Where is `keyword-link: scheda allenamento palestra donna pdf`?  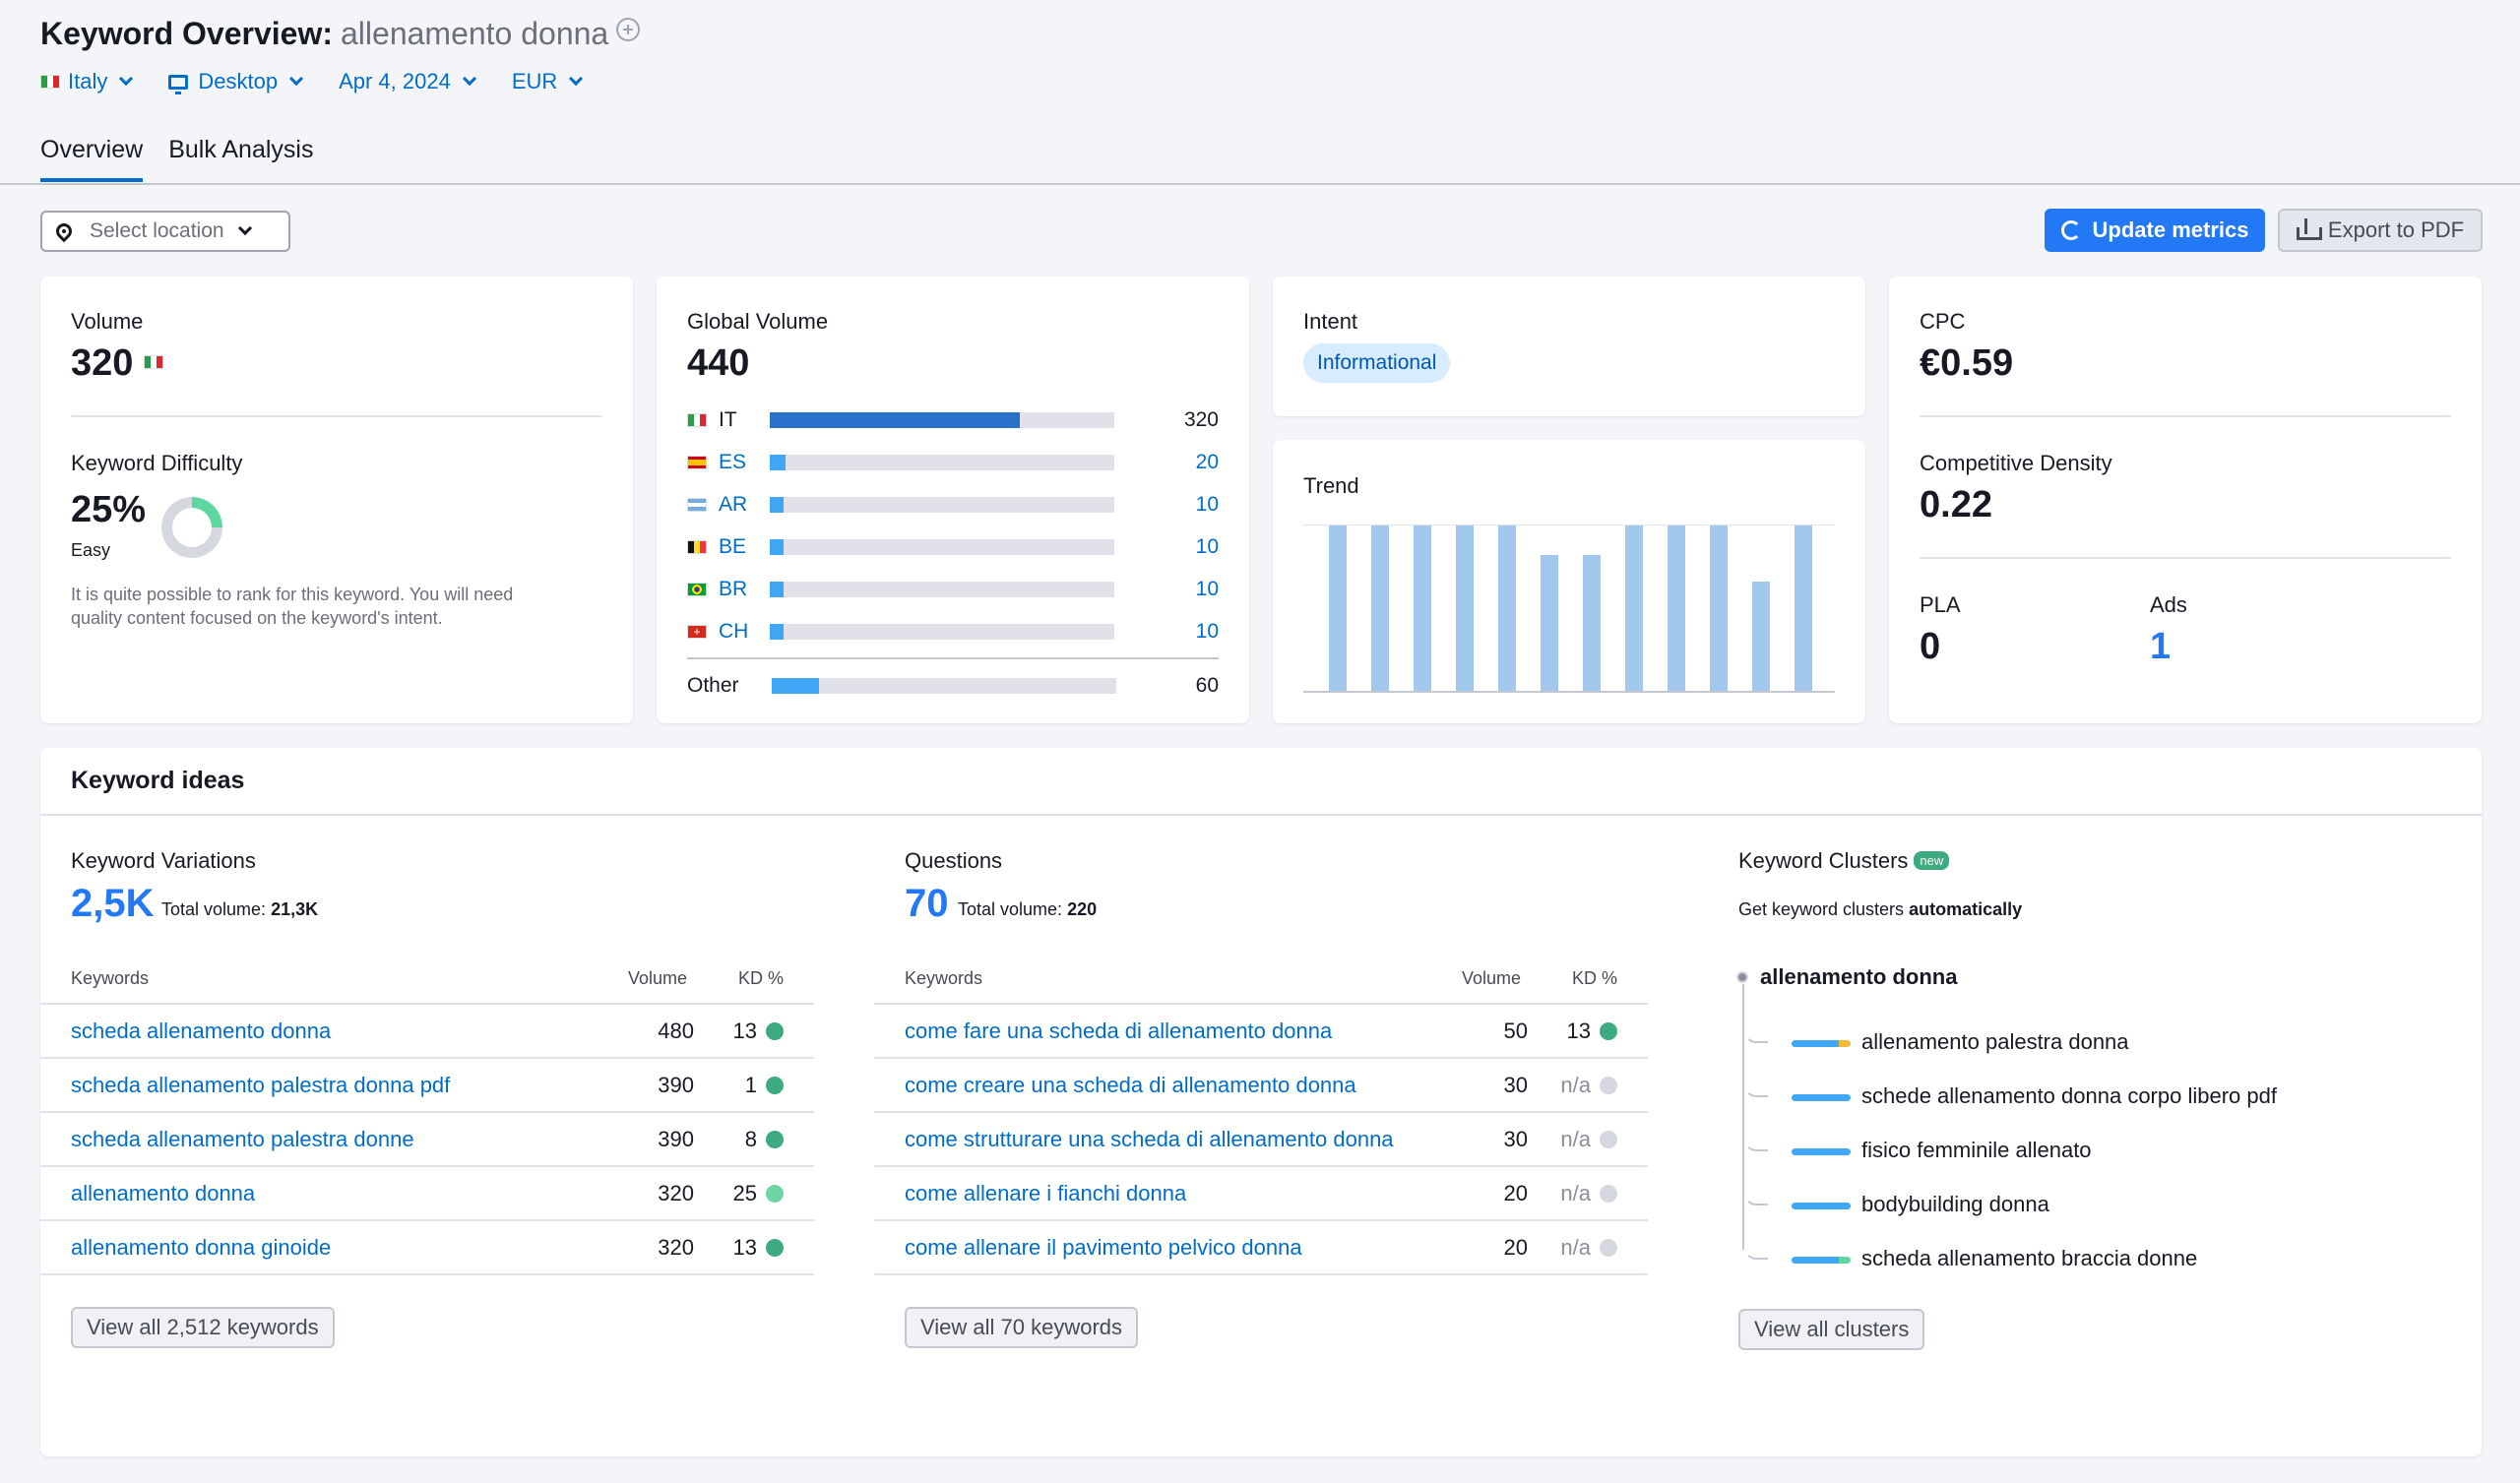 keyword-link: scheda allenamento palestra donna pdf is located at coordinates (261, 1084).